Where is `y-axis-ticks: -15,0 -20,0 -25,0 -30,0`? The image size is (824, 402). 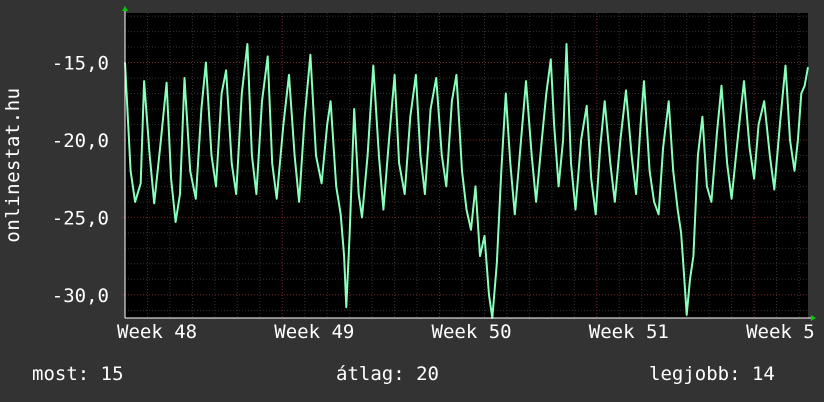 y-axis-ticks: -15,0 -20,0 -25,0 -30,0 is located at coordinates (88, 180).